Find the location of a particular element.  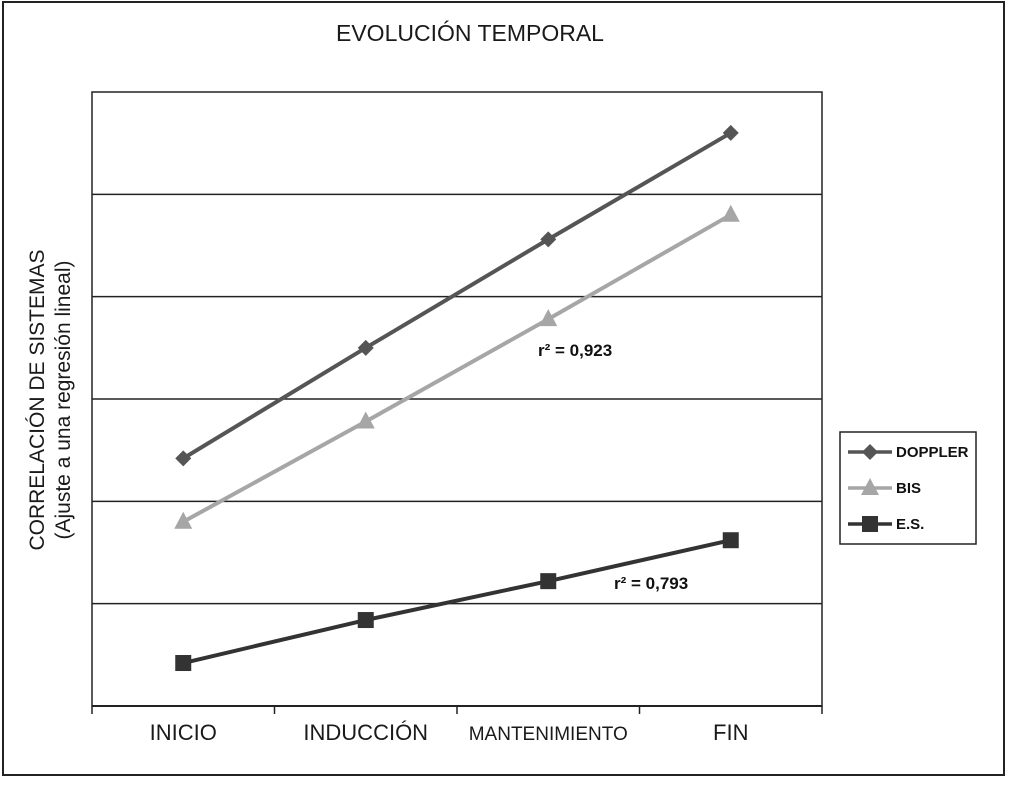

y-axis-label: CORRELACIÓN DE SISTEMAS is located at coordinates (37, 399).